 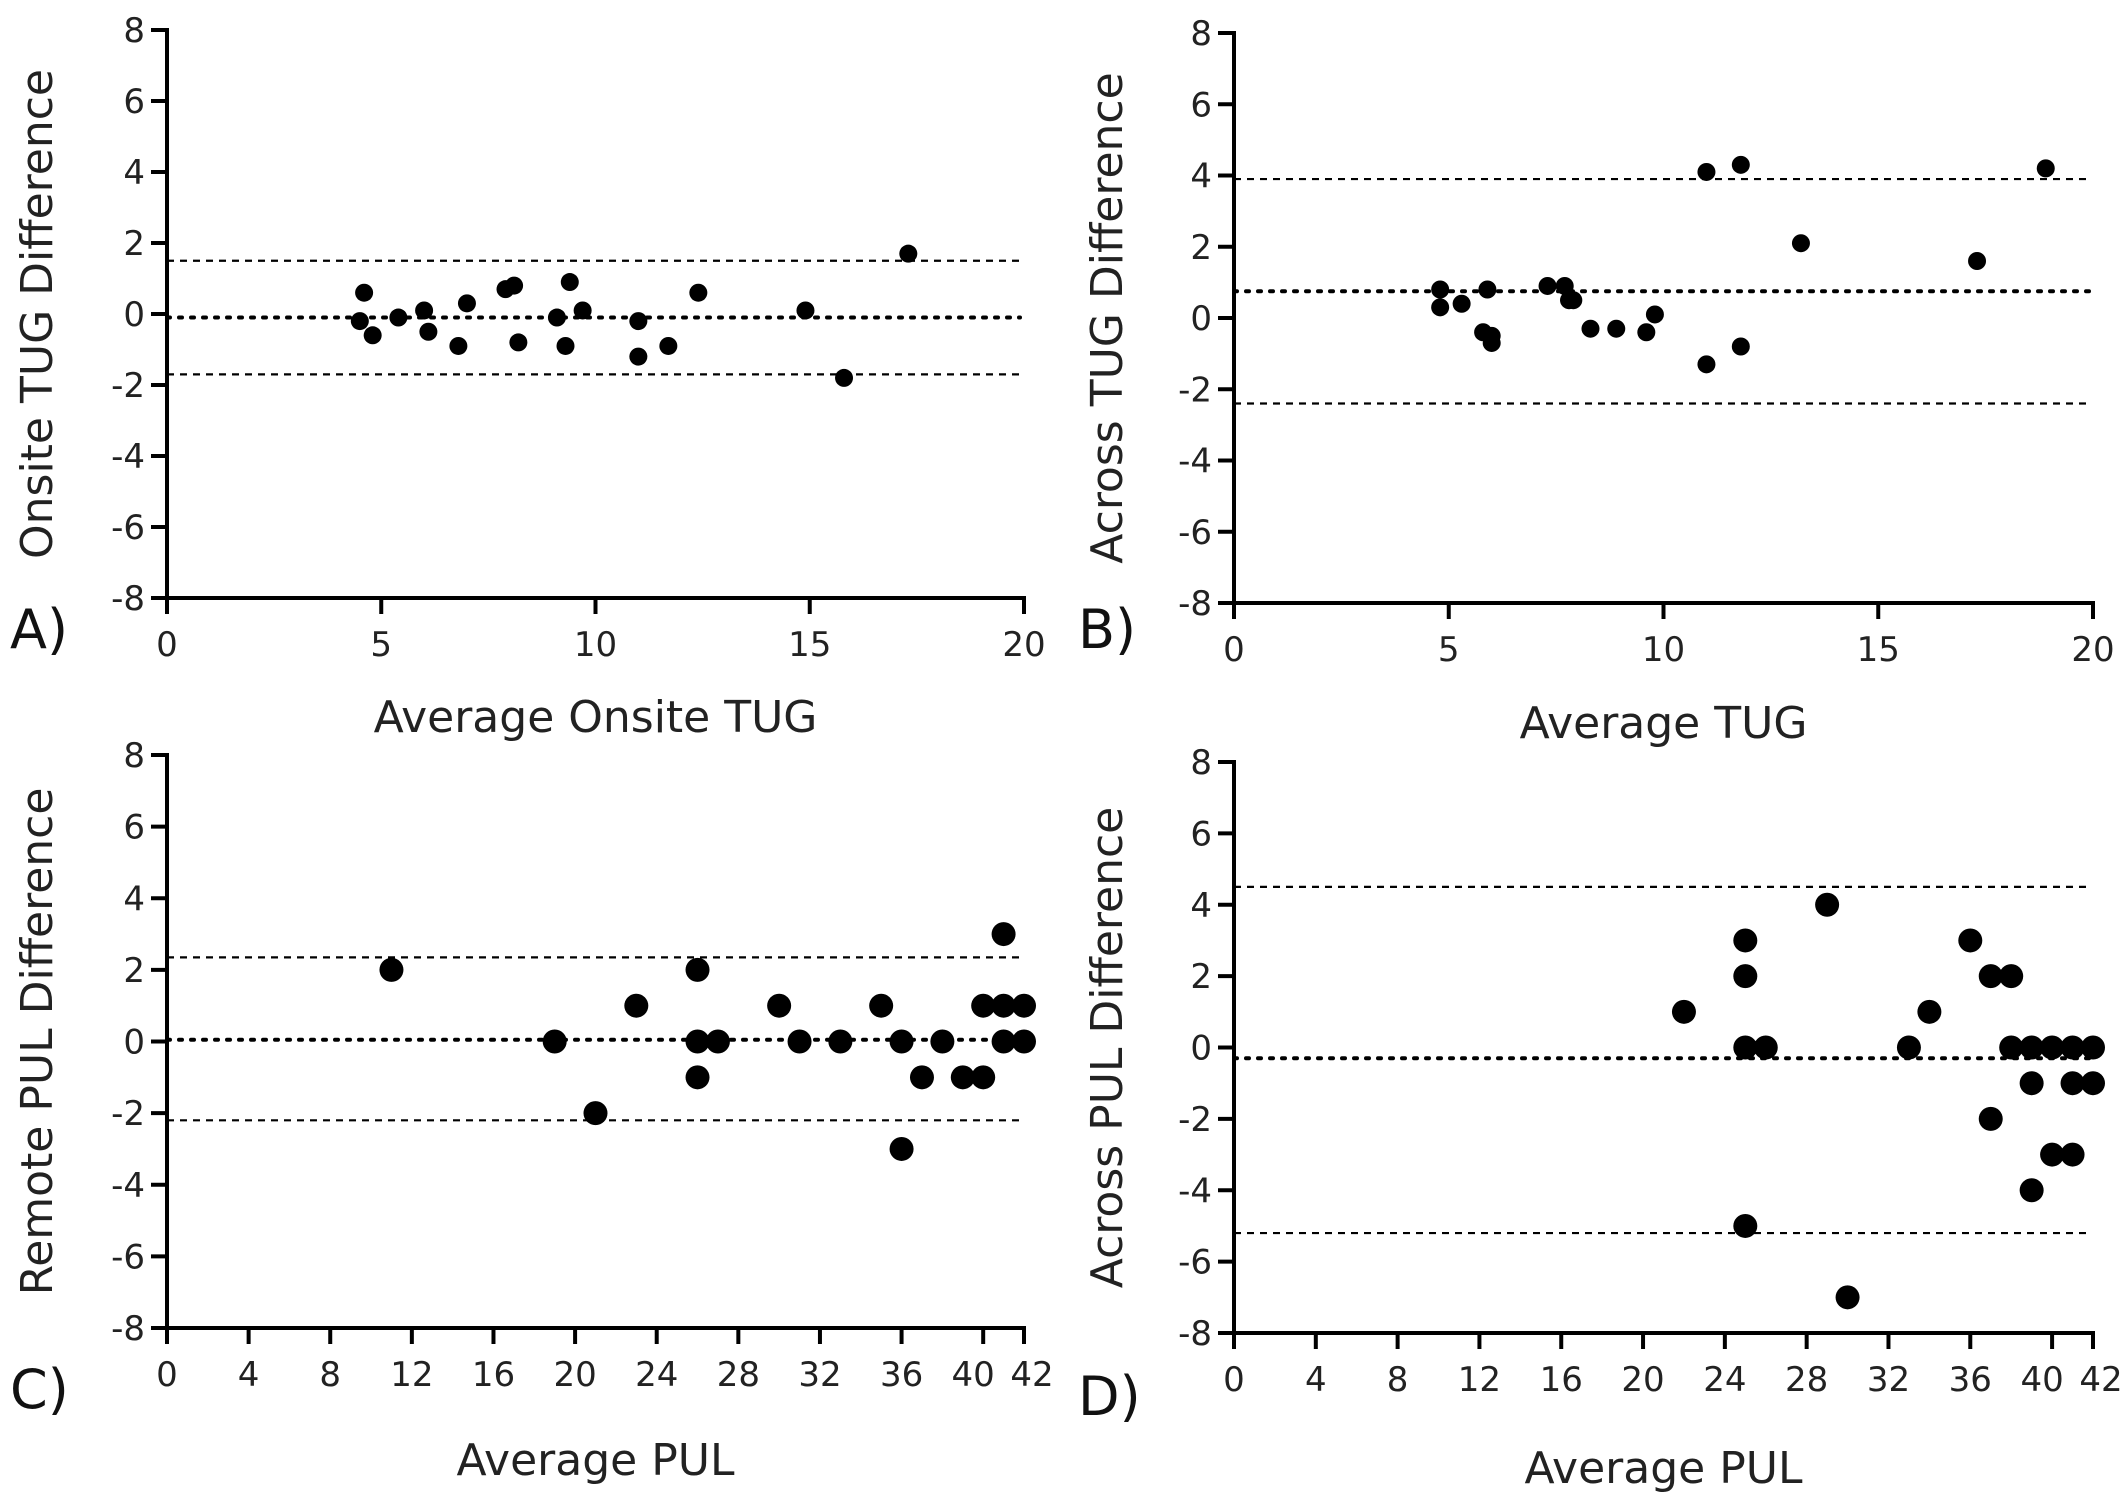 What do you see at coordinates (411, 1375) in the screenshot?
I see `x-tick-label: 12` at bounding box center [411, 1375].